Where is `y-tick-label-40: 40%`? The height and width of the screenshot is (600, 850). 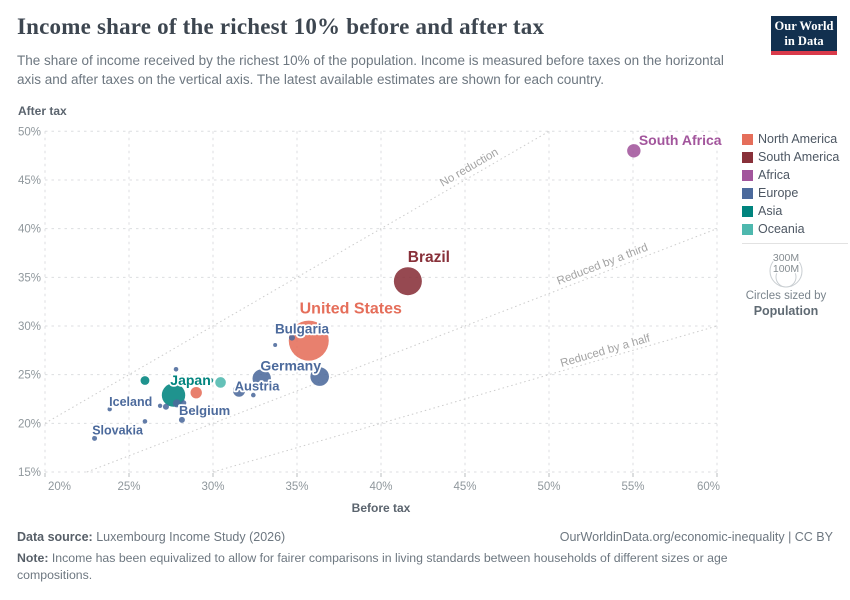
y-tick-label-40: 40% is located at coordinates (29, 230).